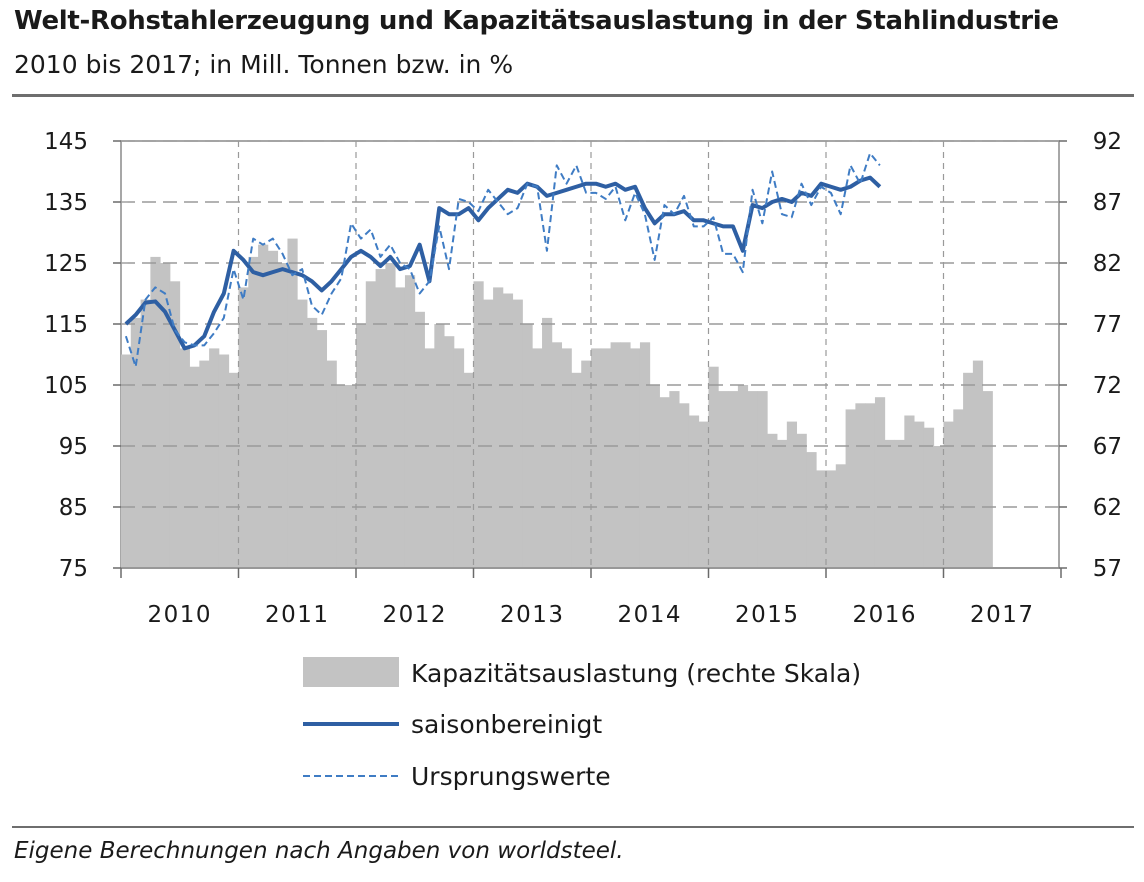 The height and width of the screenshot is (882, 1144). I want to click on x-tick-label: 2014, so click(649, 615).